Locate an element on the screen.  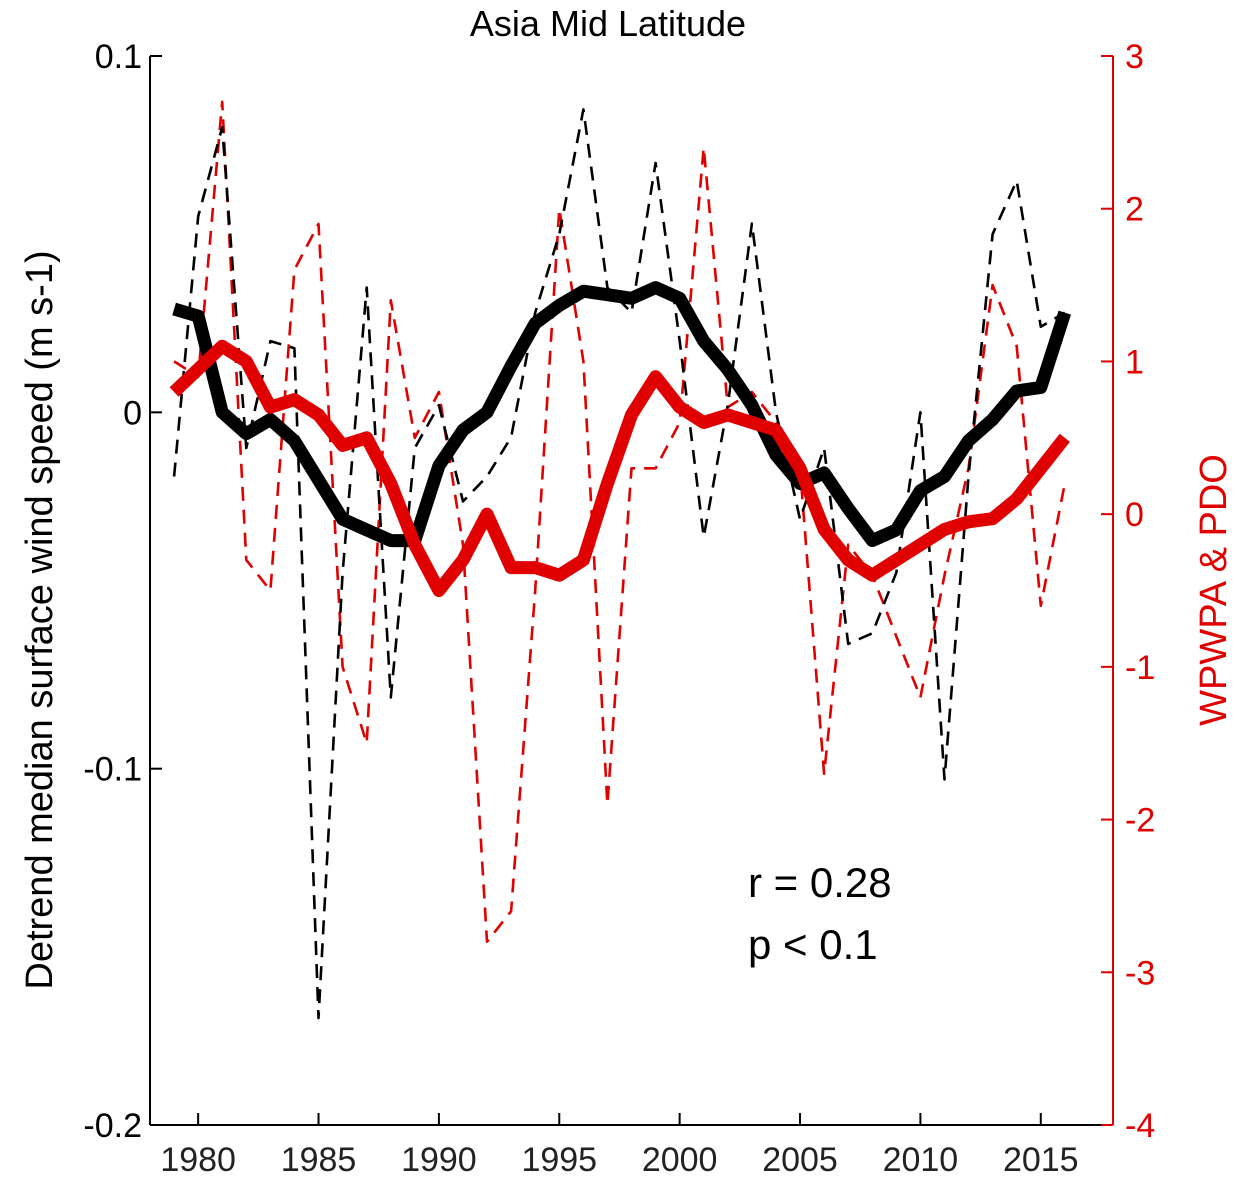
left-y-tick-label: -0.1 is located at coordinates (112, 770).